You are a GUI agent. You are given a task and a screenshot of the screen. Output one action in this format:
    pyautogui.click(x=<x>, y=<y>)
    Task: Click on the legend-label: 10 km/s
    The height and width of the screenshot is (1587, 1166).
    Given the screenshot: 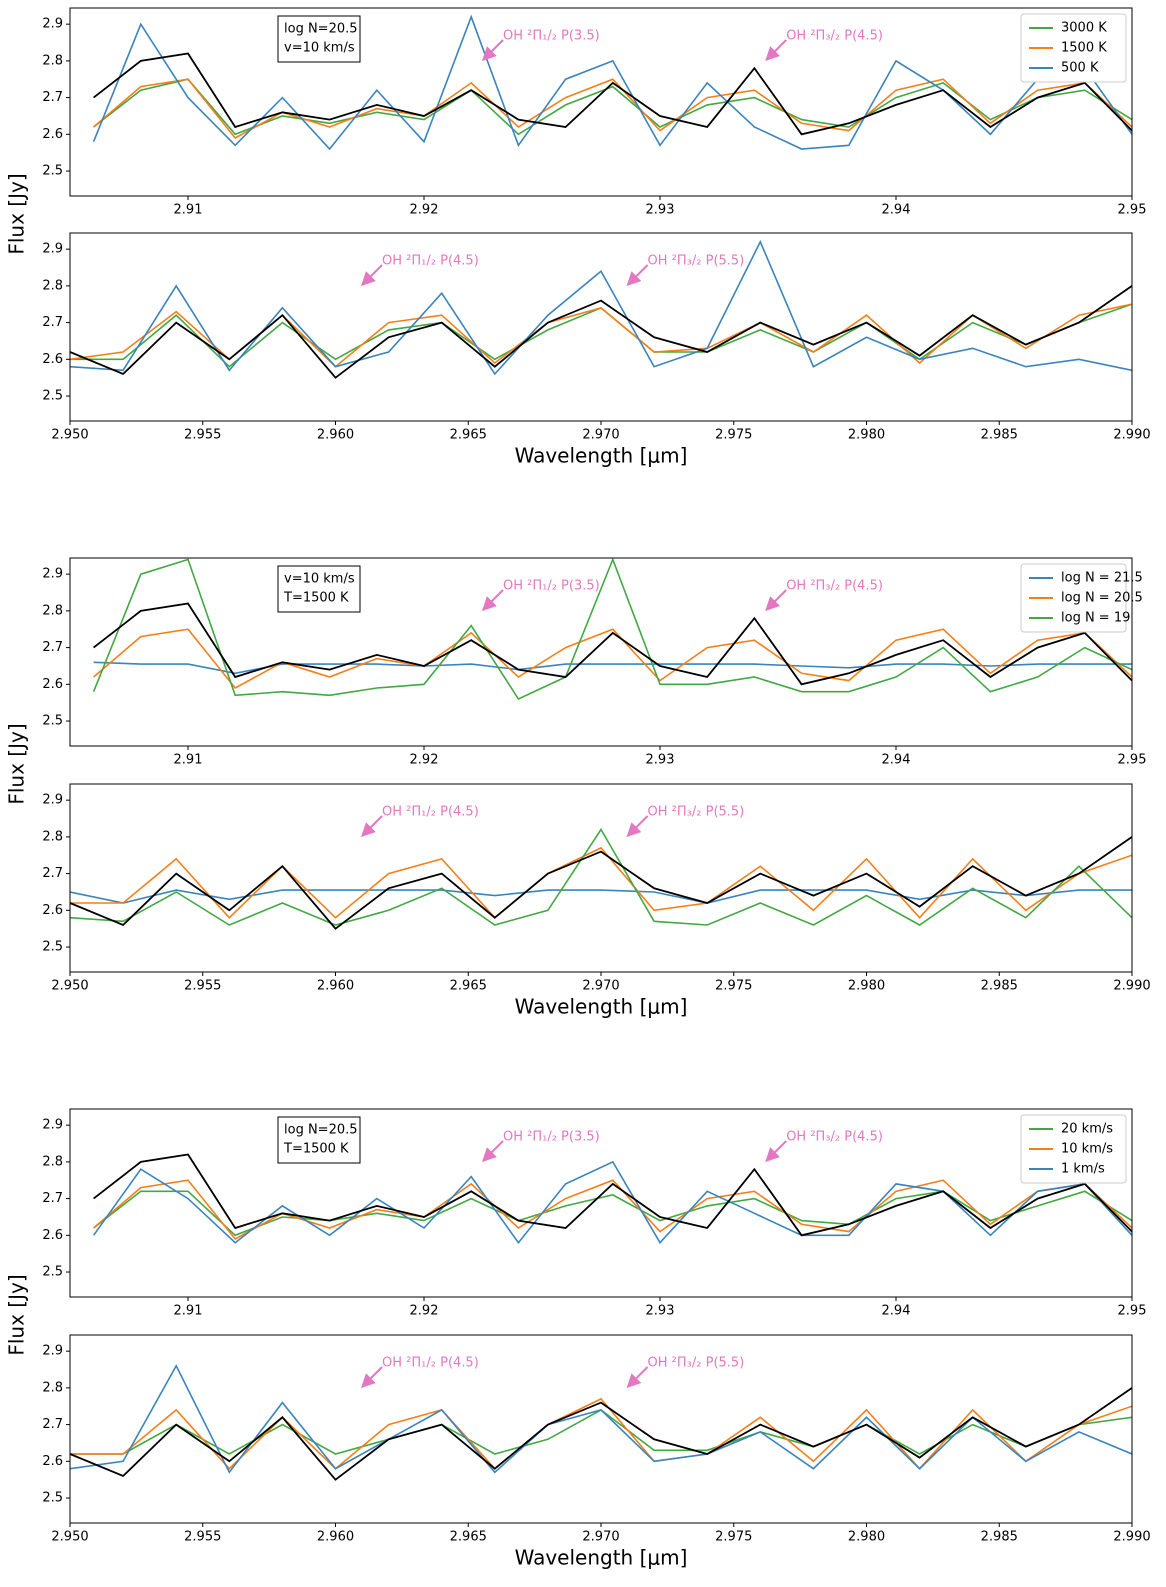 What is the action you would take?
    pyautogui.click(x=1087, y=1149)
    